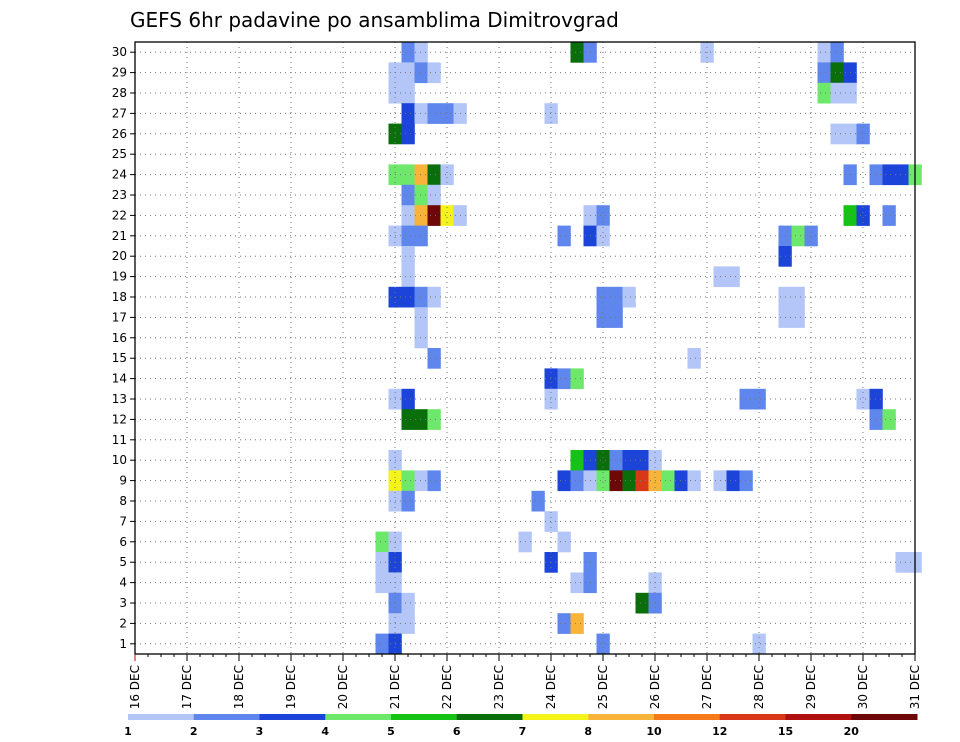 Image resolution: width=960 pixels, height=742 pixels. I want to click on colorbar-tick-label: 7, so click(523, 731).